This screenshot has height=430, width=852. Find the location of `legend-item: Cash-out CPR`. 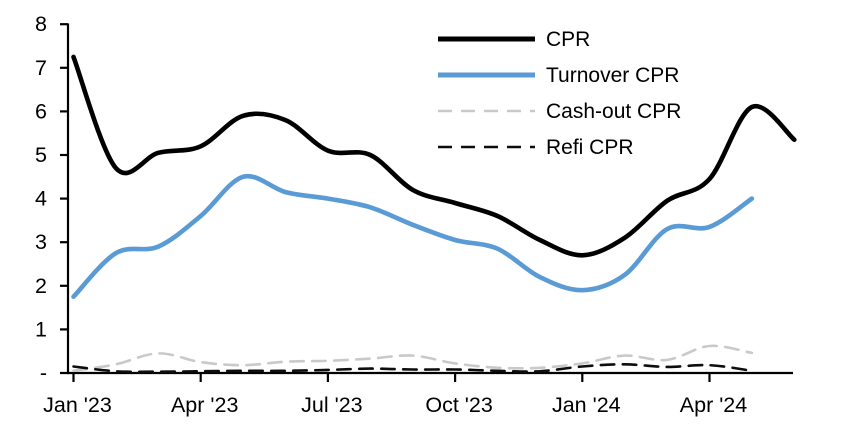

legend-item: Cash-out CPR is located at coordinates (559, 111).